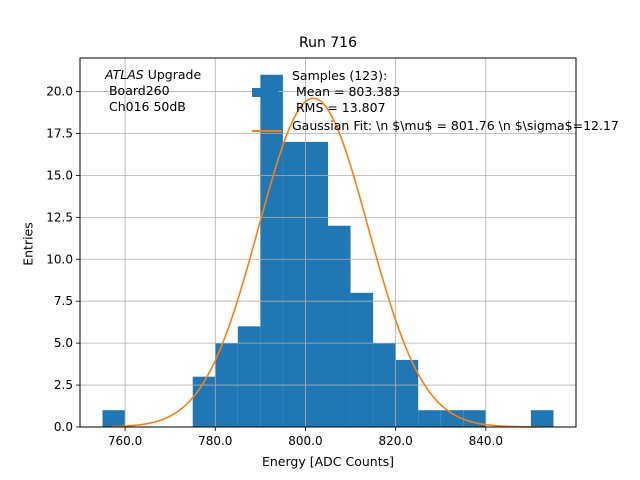  Describe the element at coordinates (28, 244) in the screenshot. I see `y-axis-label: Entries` at that location.